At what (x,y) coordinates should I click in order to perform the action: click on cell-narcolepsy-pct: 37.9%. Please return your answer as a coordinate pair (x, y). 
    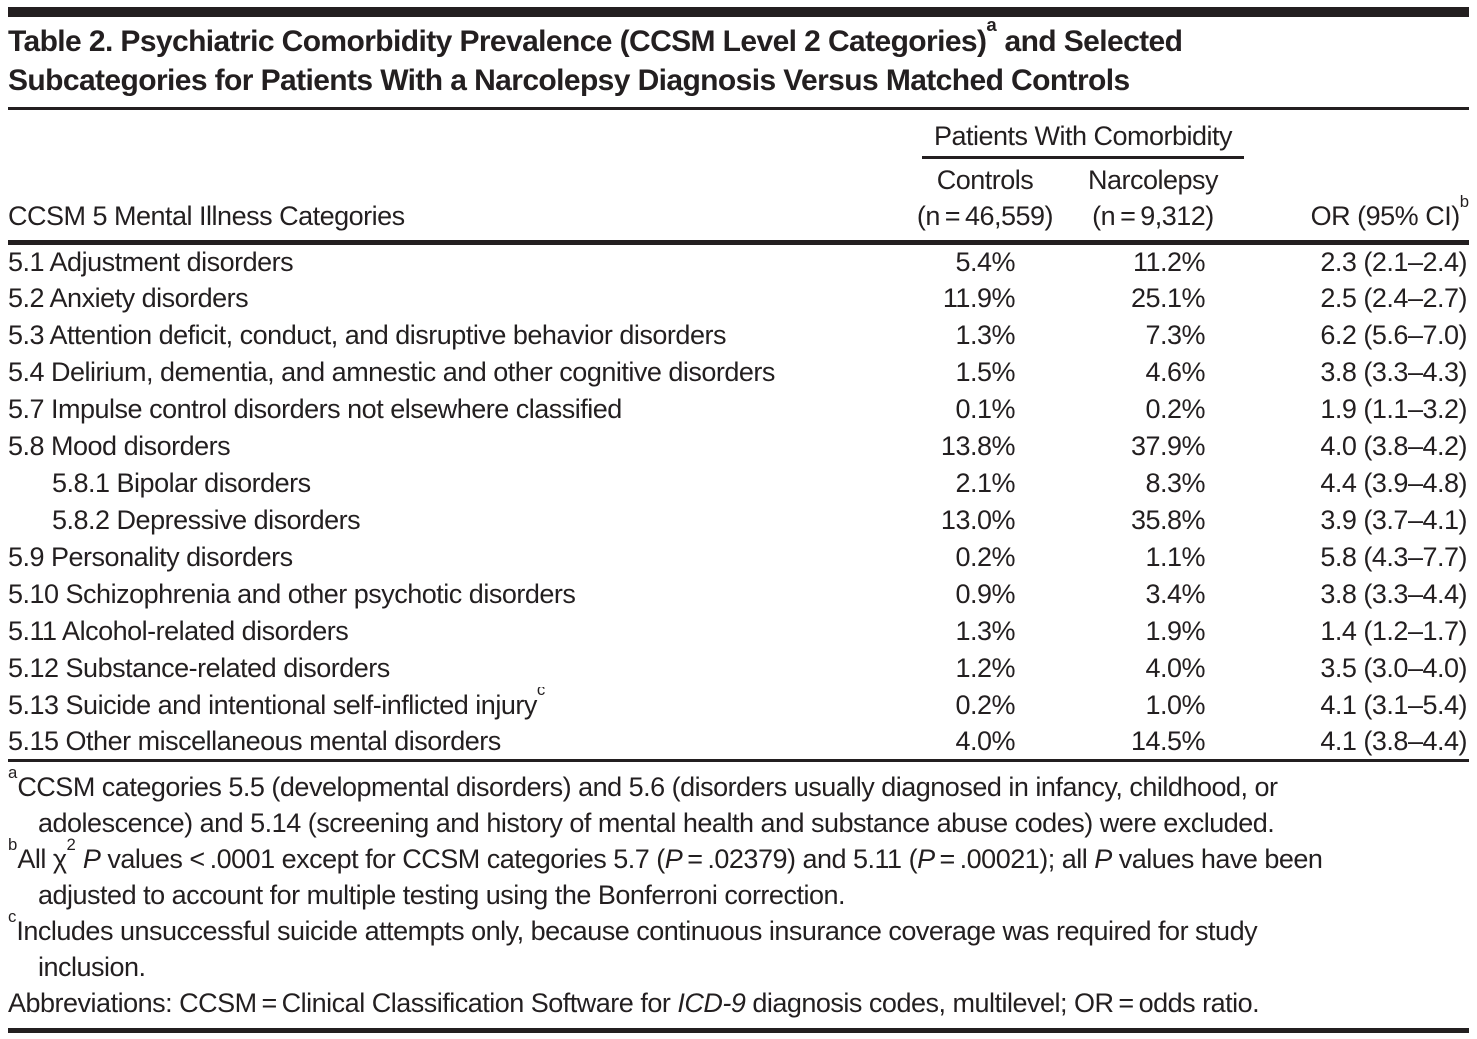
    Looking at the image, I should click on (1168, 445).